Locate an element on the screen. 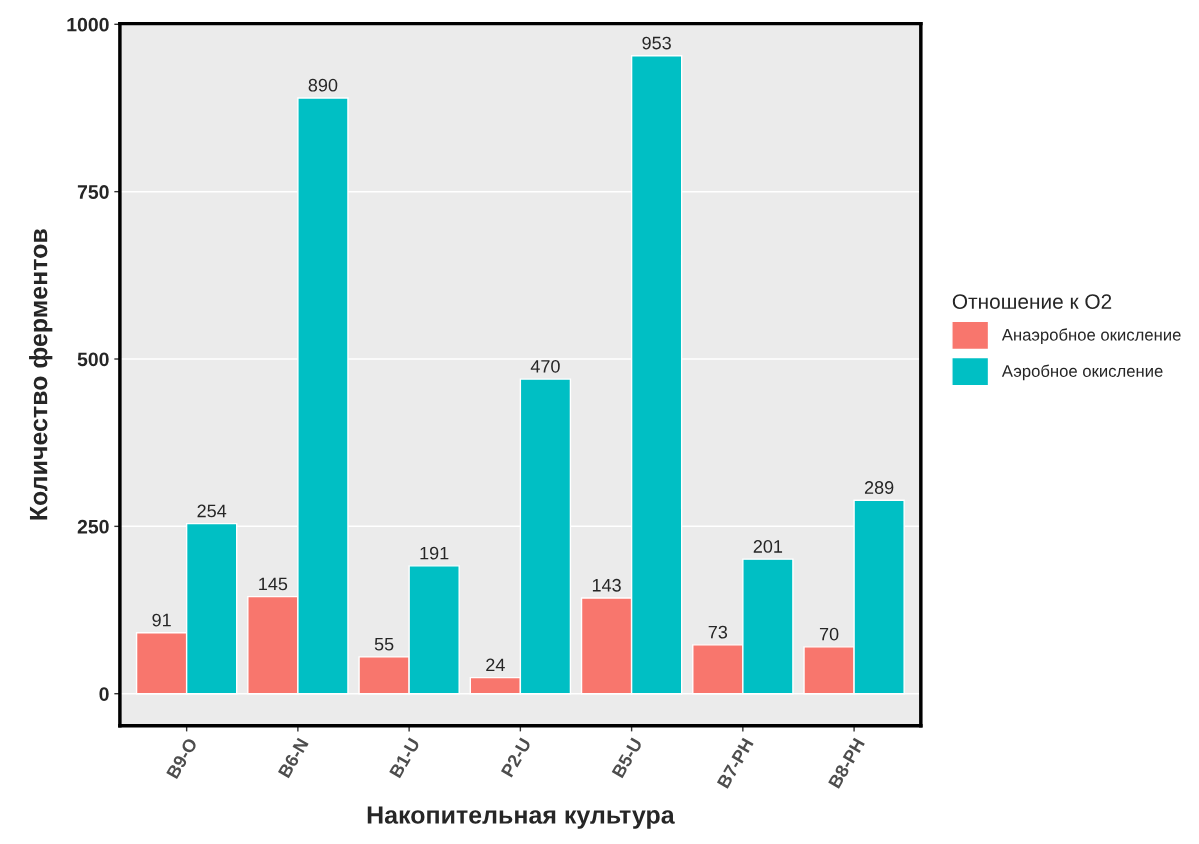 The height and width of the screenshot is (844, 1199). data-label: 24 is located at coordinates (495, 665).